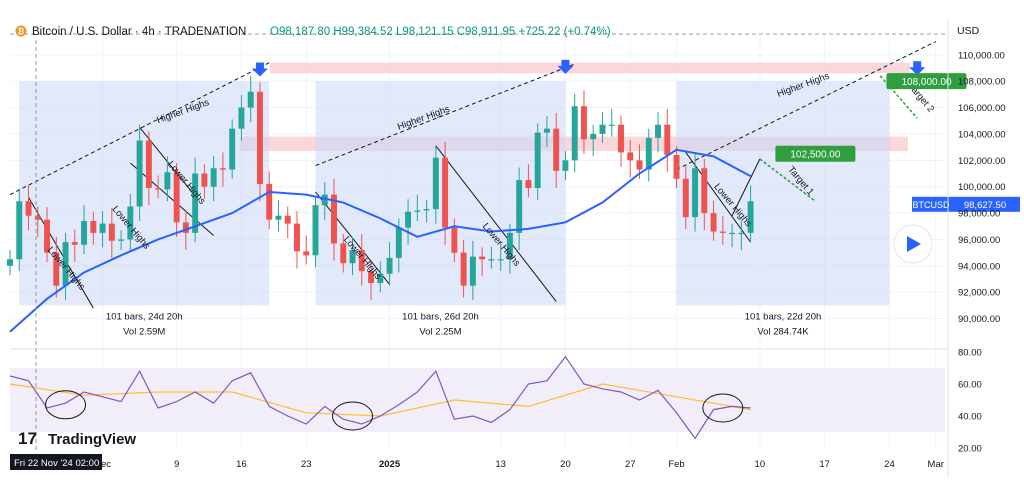 The image size is (1024, 482). I want to click on x-tick-label: Dec, so click(102, 464).